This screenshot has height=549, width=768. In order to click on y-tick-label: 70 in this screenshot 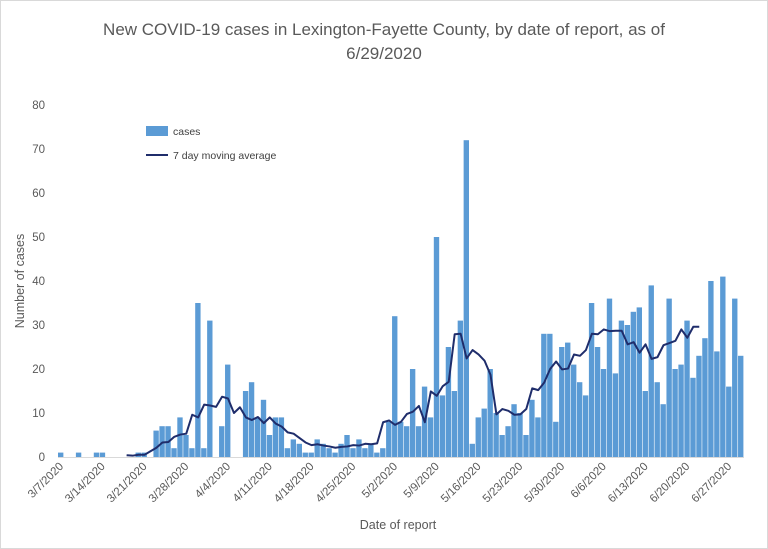, I will do `click(38, 150)`.